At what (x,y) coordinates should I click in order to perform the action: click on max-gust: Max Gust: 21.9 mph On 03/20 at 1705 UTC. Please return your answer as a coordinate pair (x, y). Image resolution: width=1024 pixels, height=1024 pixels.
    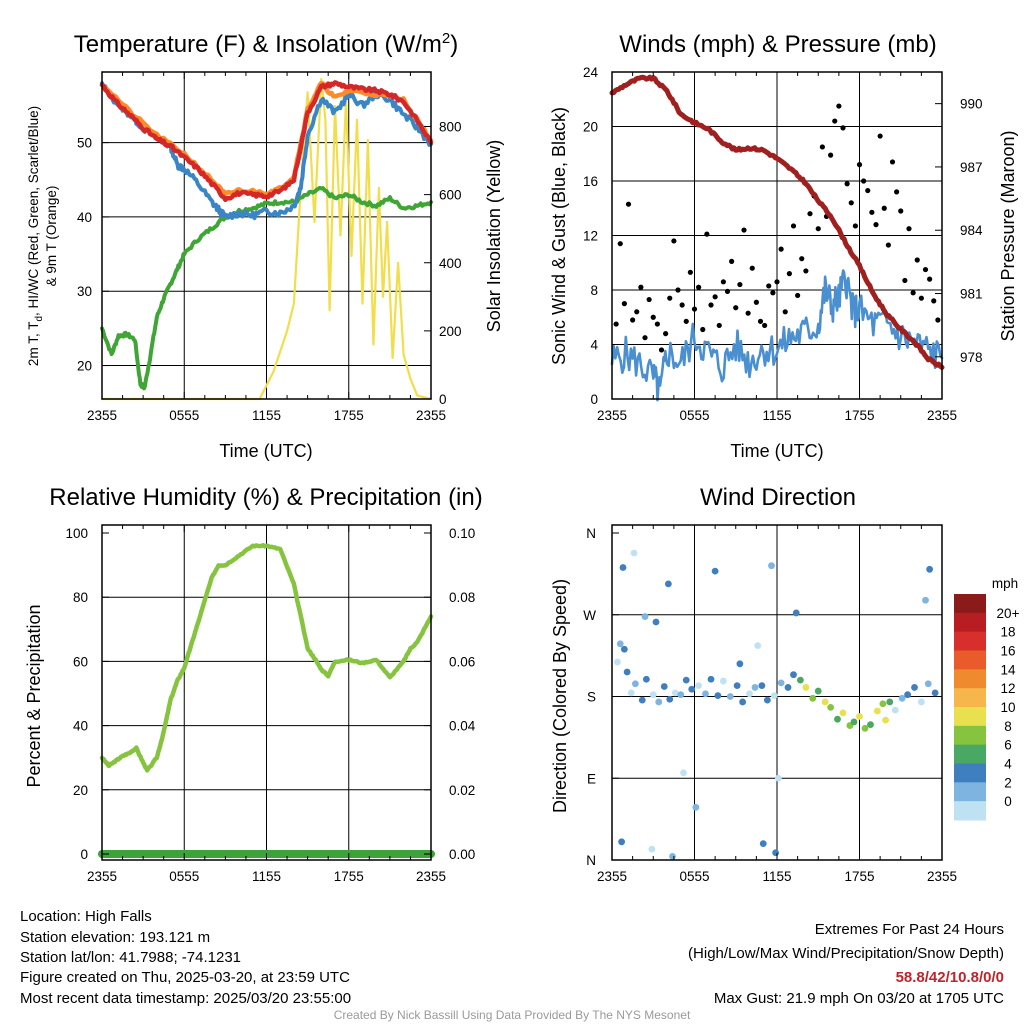
    Looking at the image, I should click on (859, 998).